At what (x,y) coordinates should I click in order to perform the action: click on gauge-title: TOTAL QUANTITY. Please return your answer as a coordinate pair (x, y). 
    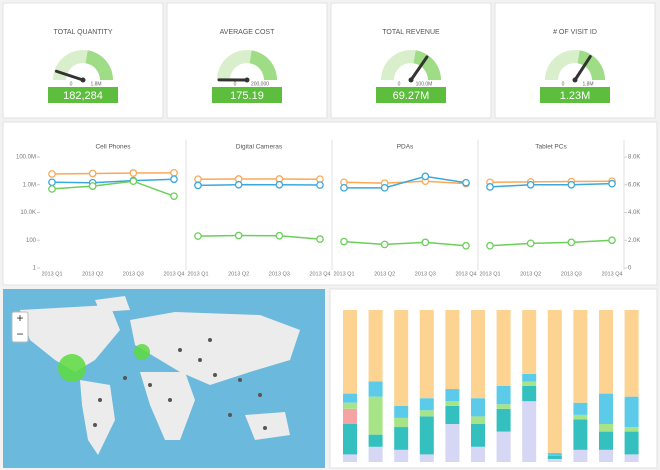
    Looking at the image, I should click on (83, 32).